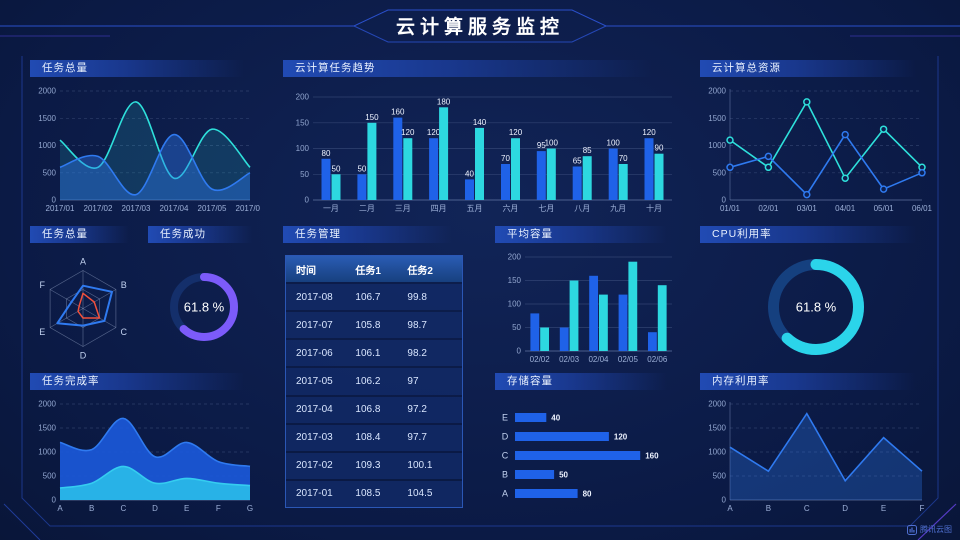 The height and width of the screenshot is (540, 960). Describe the element at coordinates (929, 529) in the screenshot. I see `watermark: 腾讯云图` at that location.